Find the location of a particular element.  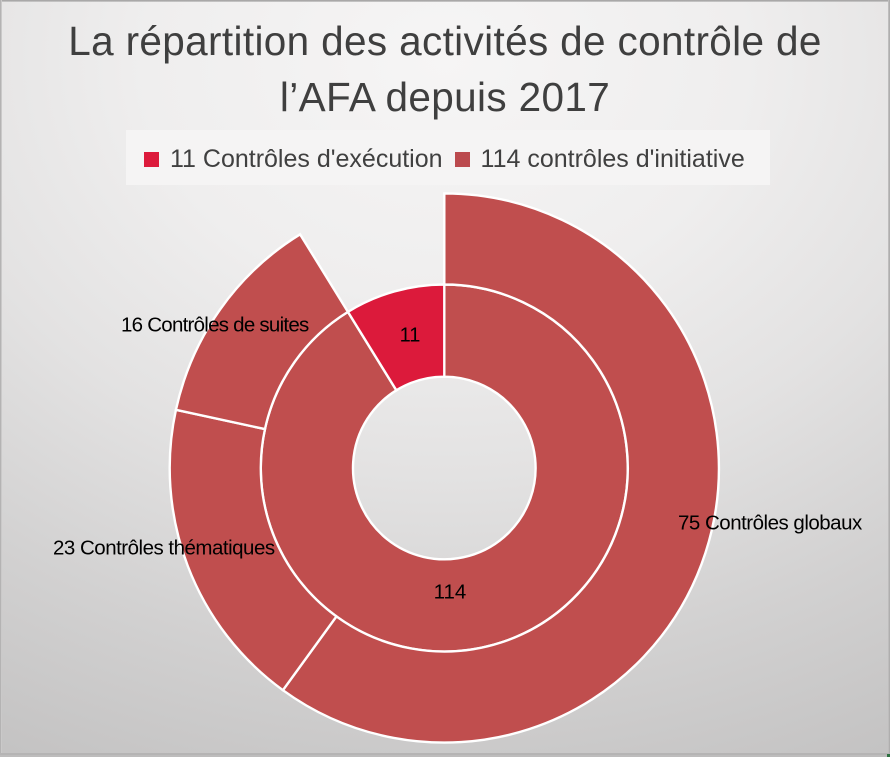

svg-text: 11 is located at coordinates (410, 336).